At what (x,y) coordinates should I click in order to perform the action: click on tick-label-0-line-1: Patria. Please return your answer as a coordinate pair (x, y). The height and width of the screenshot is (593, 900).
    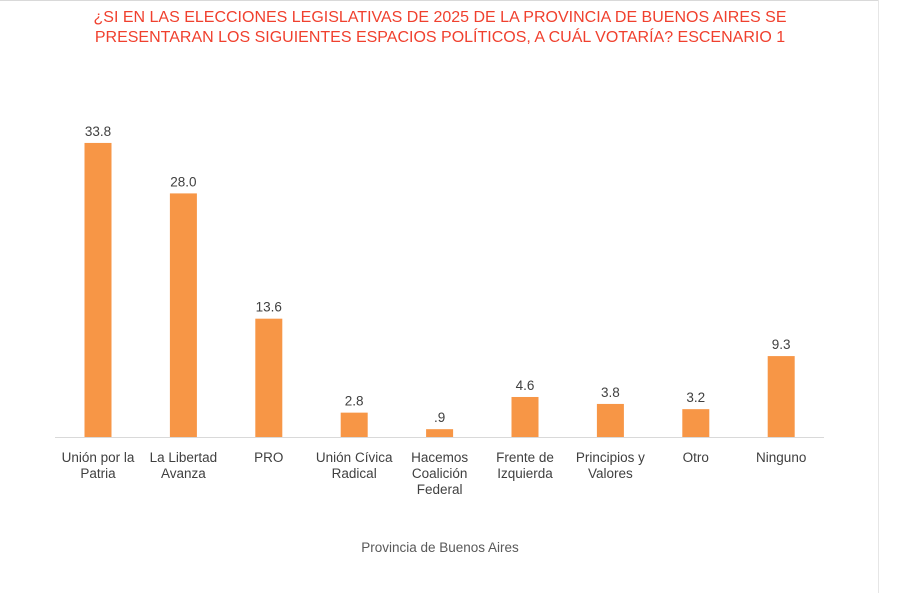
    Looking at the image, I should click on (98, 473).